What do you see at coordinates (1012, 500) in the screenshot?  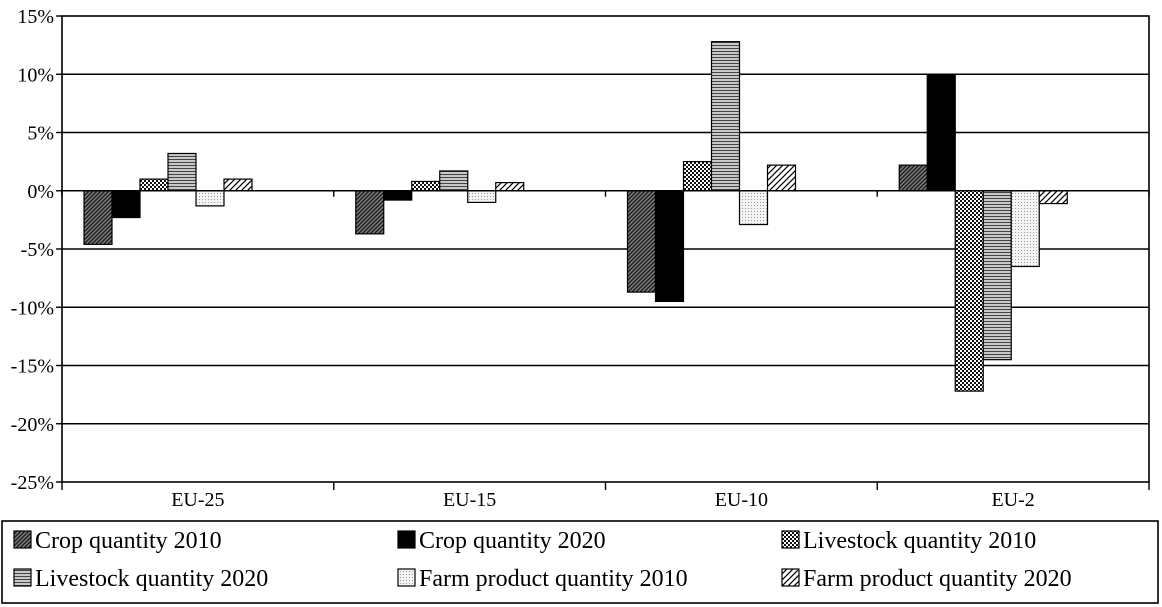 I see `x-tick-label-eu-2: EU-2` at bounding box center [1012, 500].